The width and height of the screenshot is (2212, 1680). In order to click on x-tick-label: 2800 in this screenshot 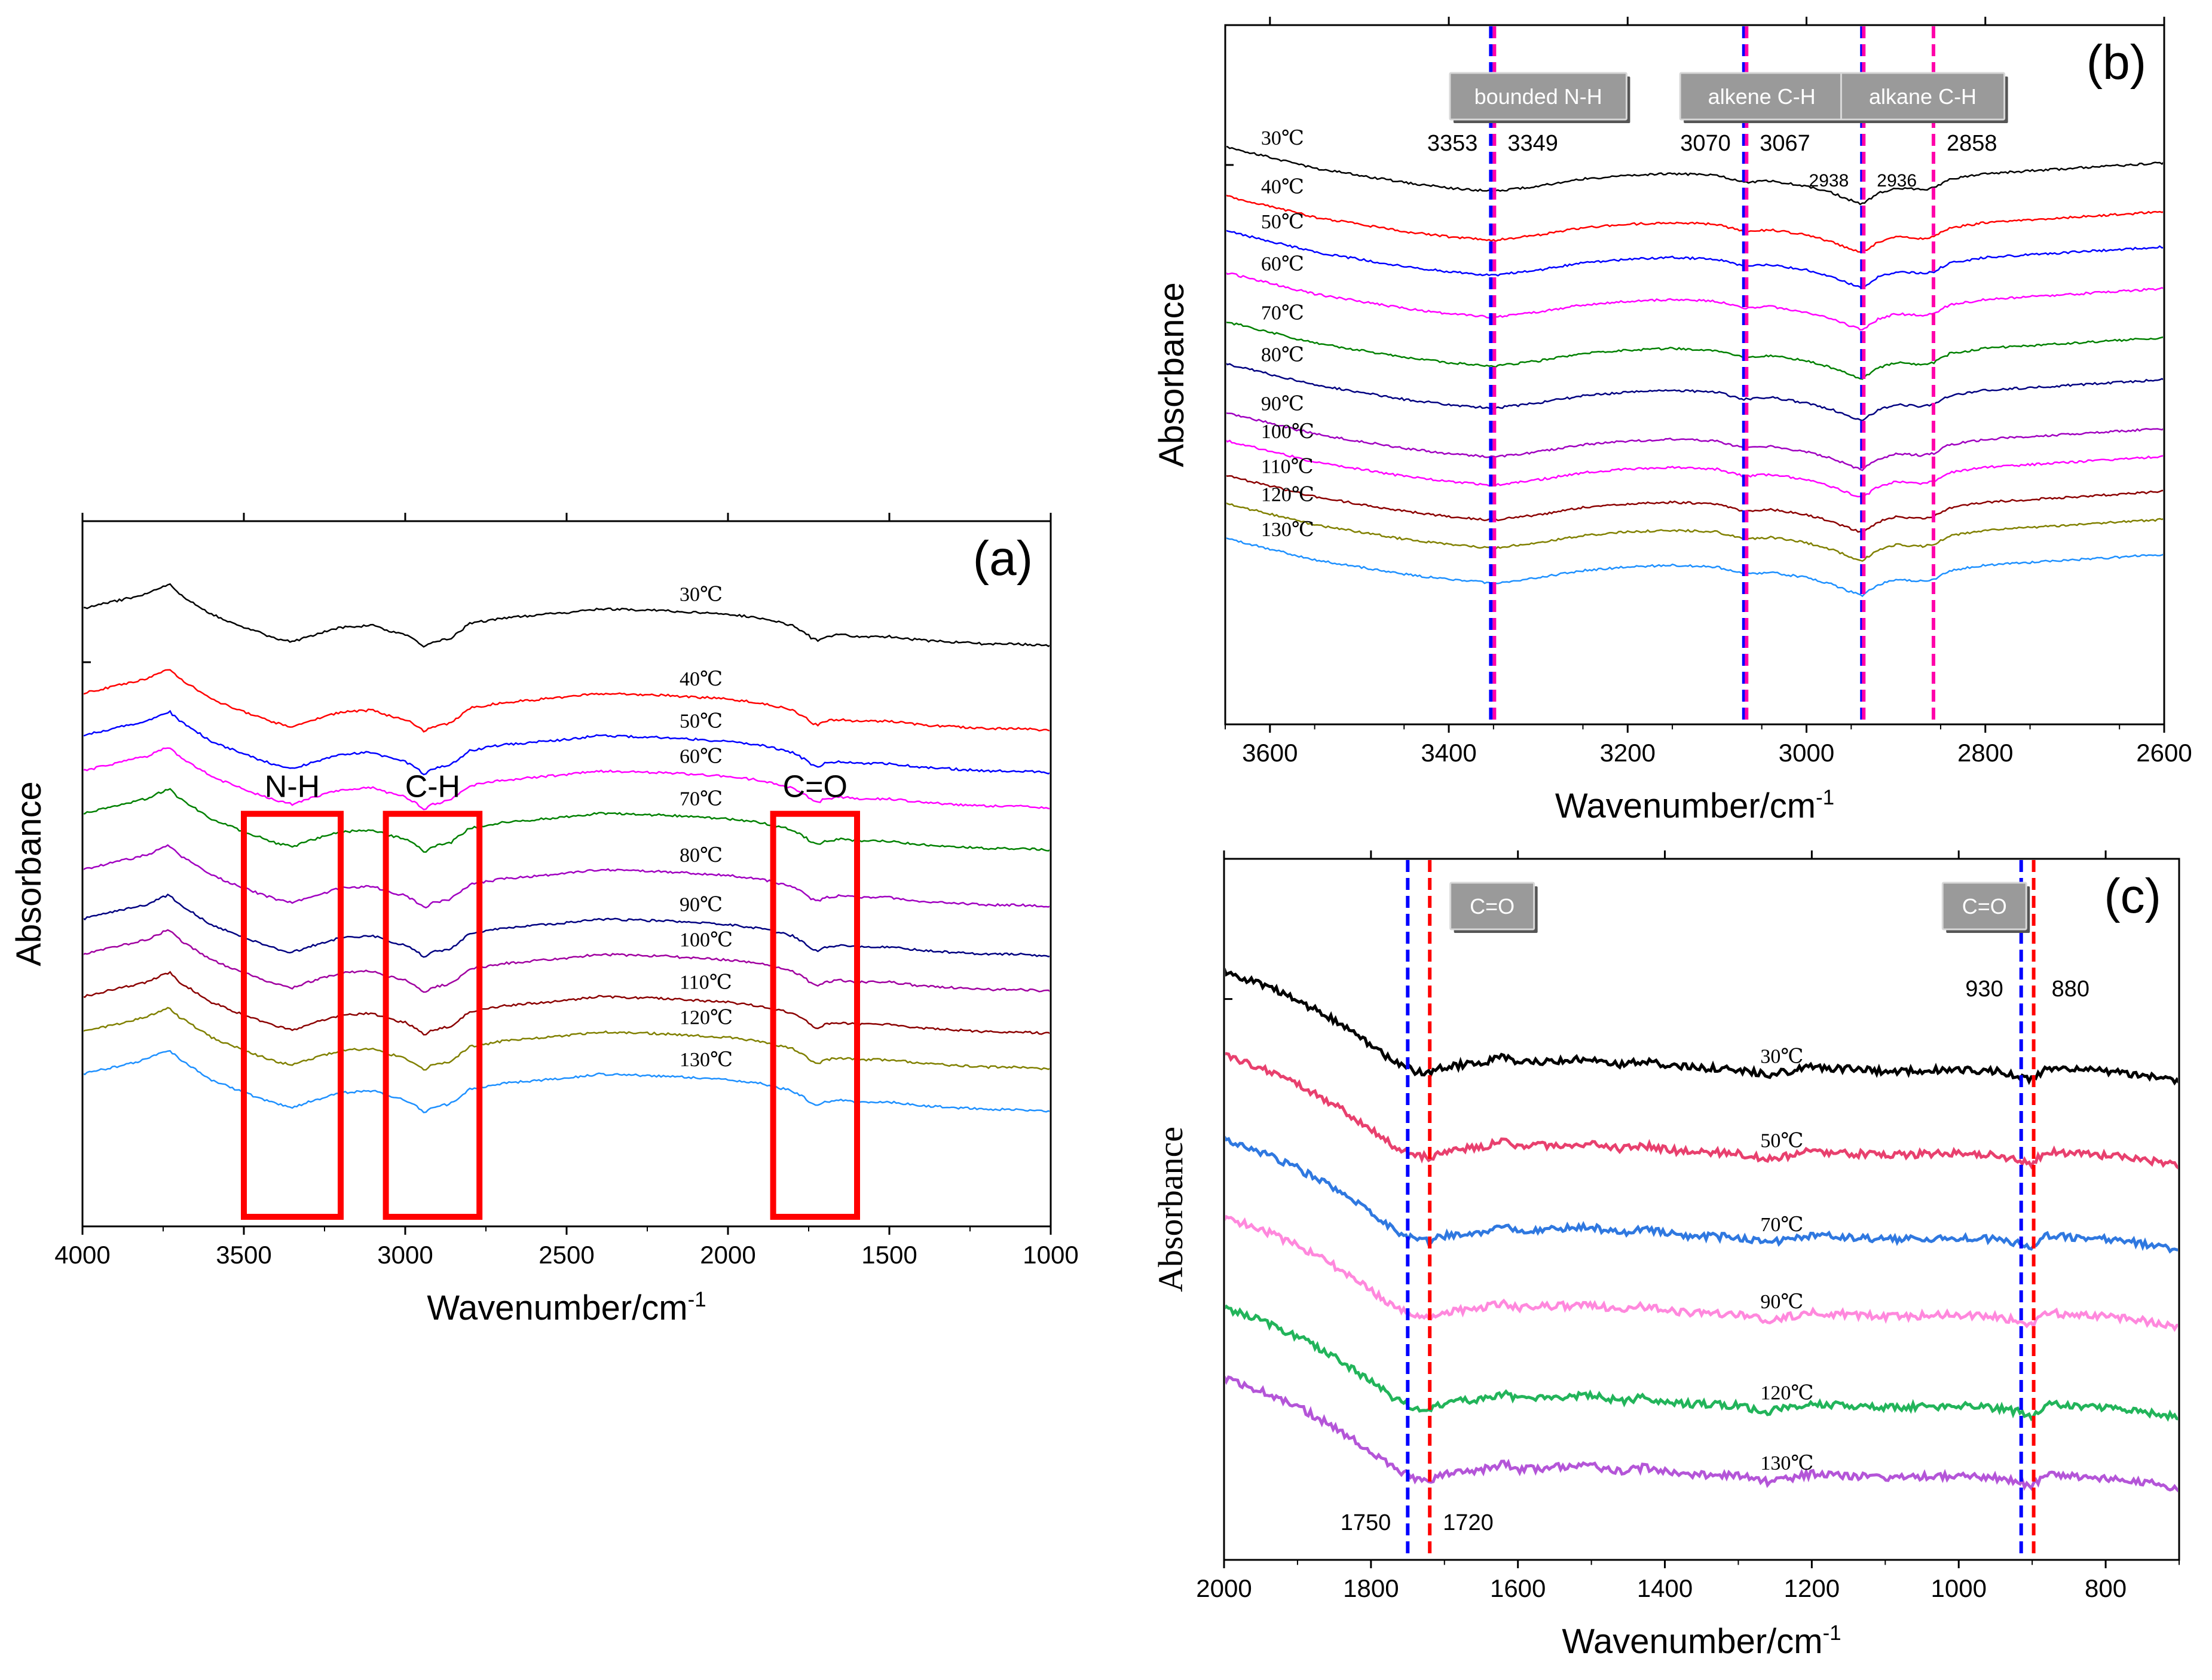, I will do `click(1985, 753)`.